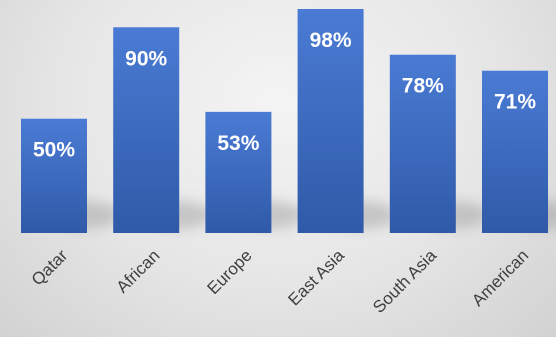 The height and width of the screenshot is (337, 556). What do you see at coordinates (423, 86) in the screenshot?
I see `data-label: 78%` at bounding box center [423, 86].